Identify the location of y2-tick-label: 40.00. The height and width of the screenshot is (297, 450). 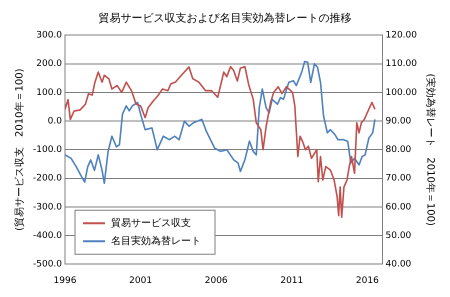
(399, 265).